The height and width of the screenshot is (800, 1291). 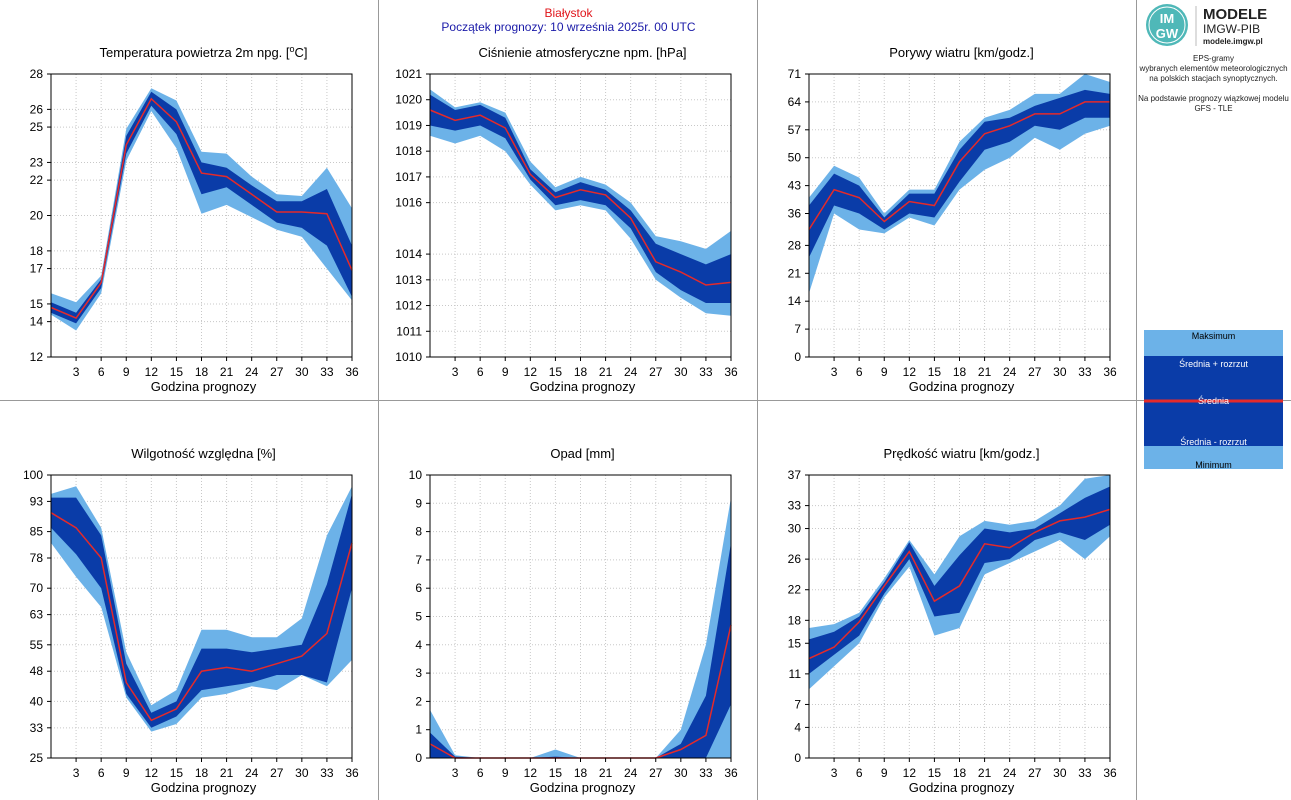 What do you see at coordinates (795, 620) in the screenshot?
I see `y-tick-label: 18` at bounding box center [795, 620].